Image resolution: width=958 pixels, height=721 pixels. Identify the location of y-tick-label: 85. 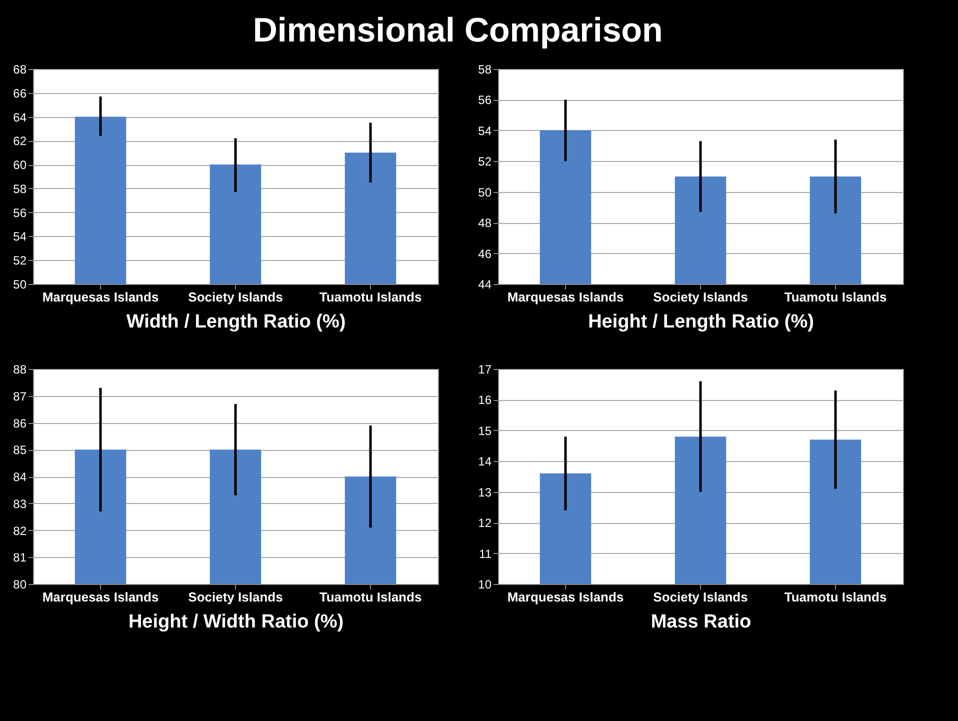
(20, 450).